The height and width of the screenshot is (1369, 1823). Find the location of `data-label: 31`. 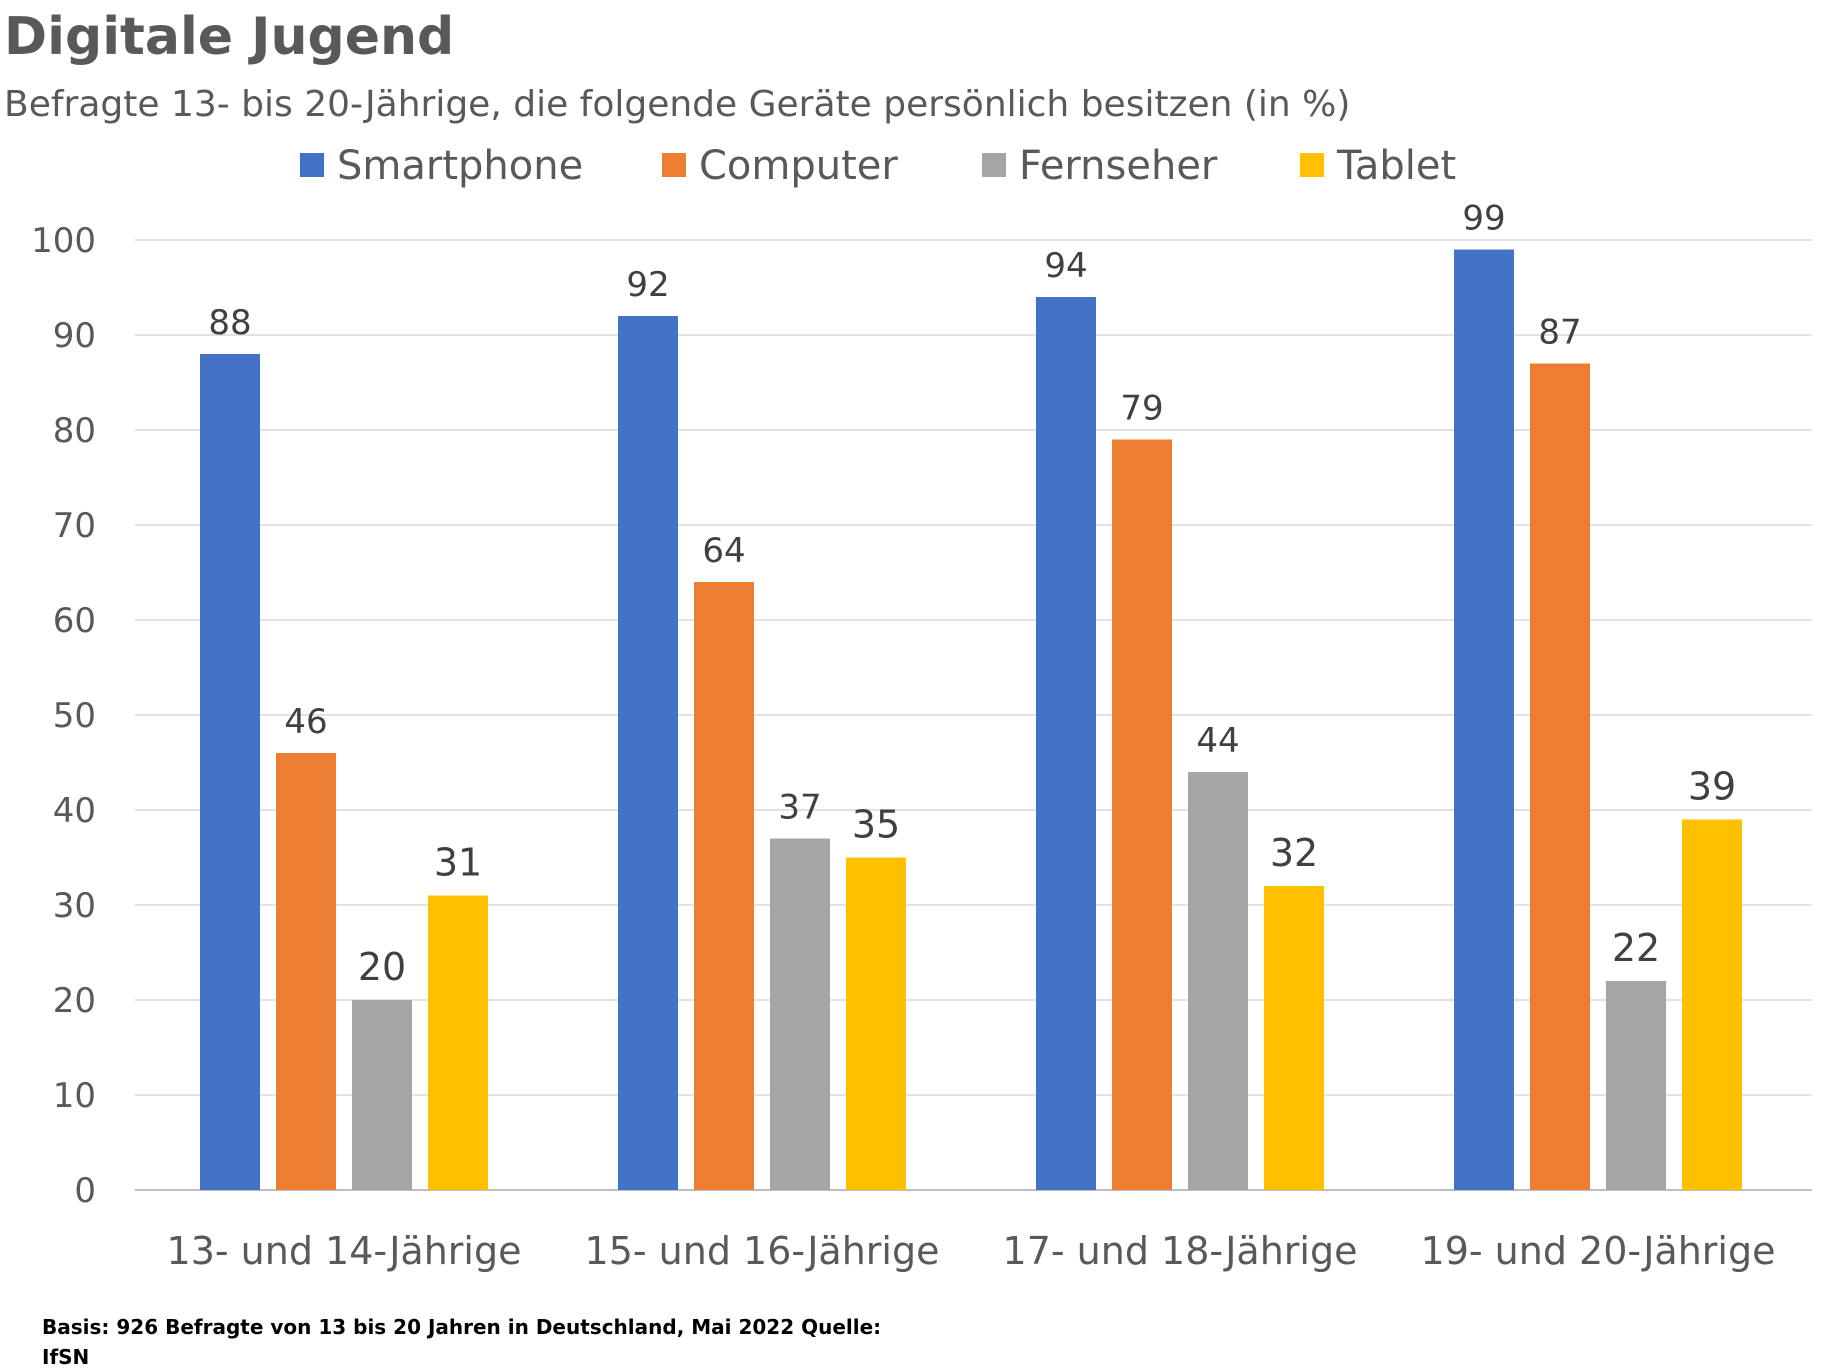

data-label: 31 is located at coordinates (458, 863).